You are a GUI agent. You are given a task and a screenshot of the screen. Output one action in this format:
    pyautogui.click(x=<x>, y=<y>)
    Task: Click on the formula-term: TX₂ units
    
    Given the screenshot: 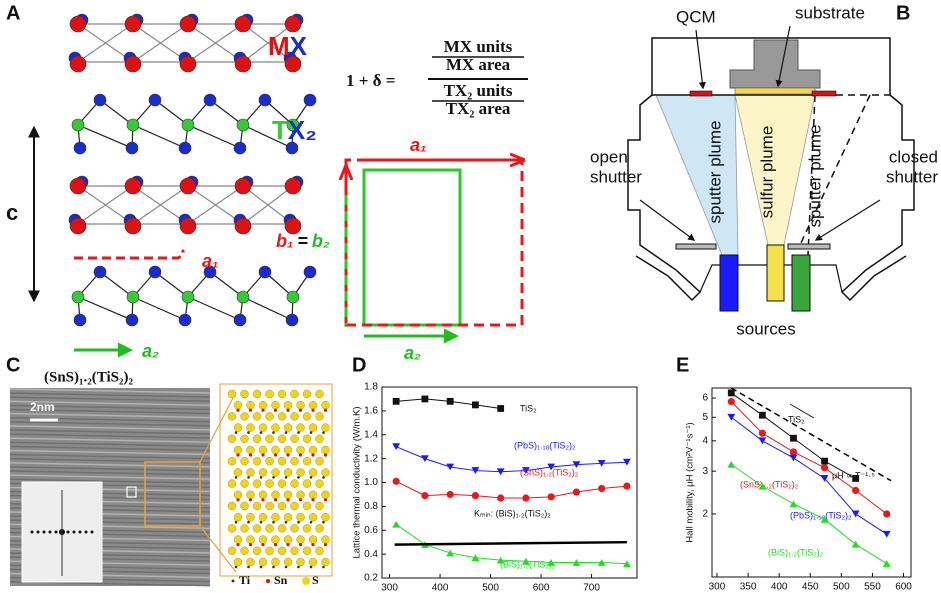 What is the action you would take?
    pyautogui.click(x=478, y=90)
    